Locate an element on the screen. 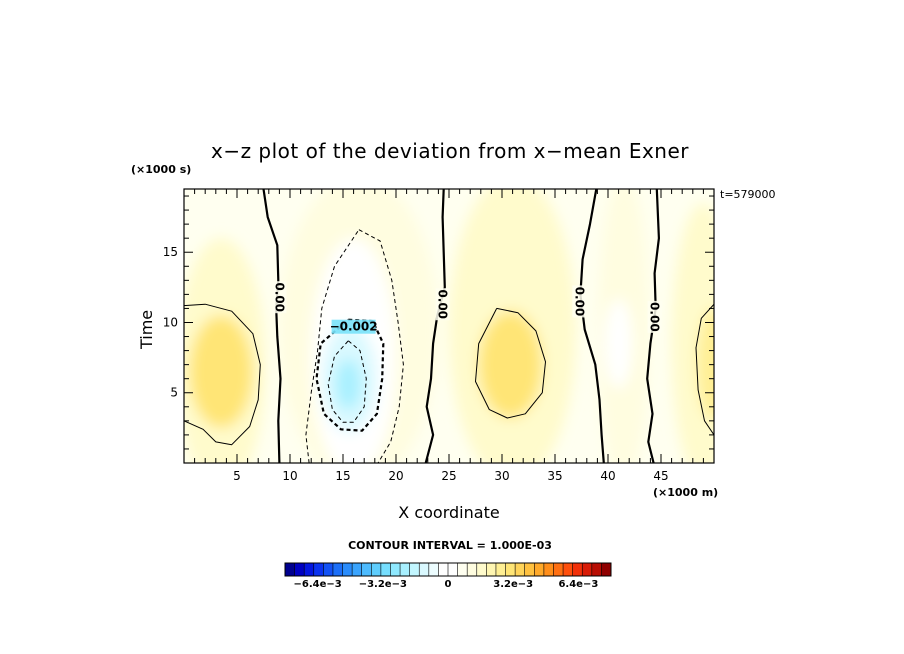  colorbar-frame is located at coordinates (448, 569).